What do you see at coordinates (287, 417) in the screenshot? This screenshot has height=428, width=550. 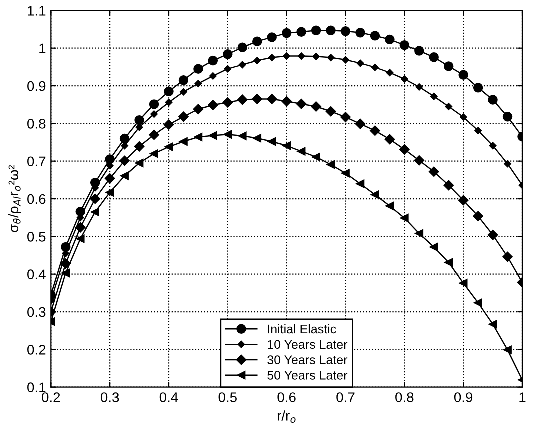 I see `x-axis-title: r/r$_{o}$` at bounding box center [287, 417].